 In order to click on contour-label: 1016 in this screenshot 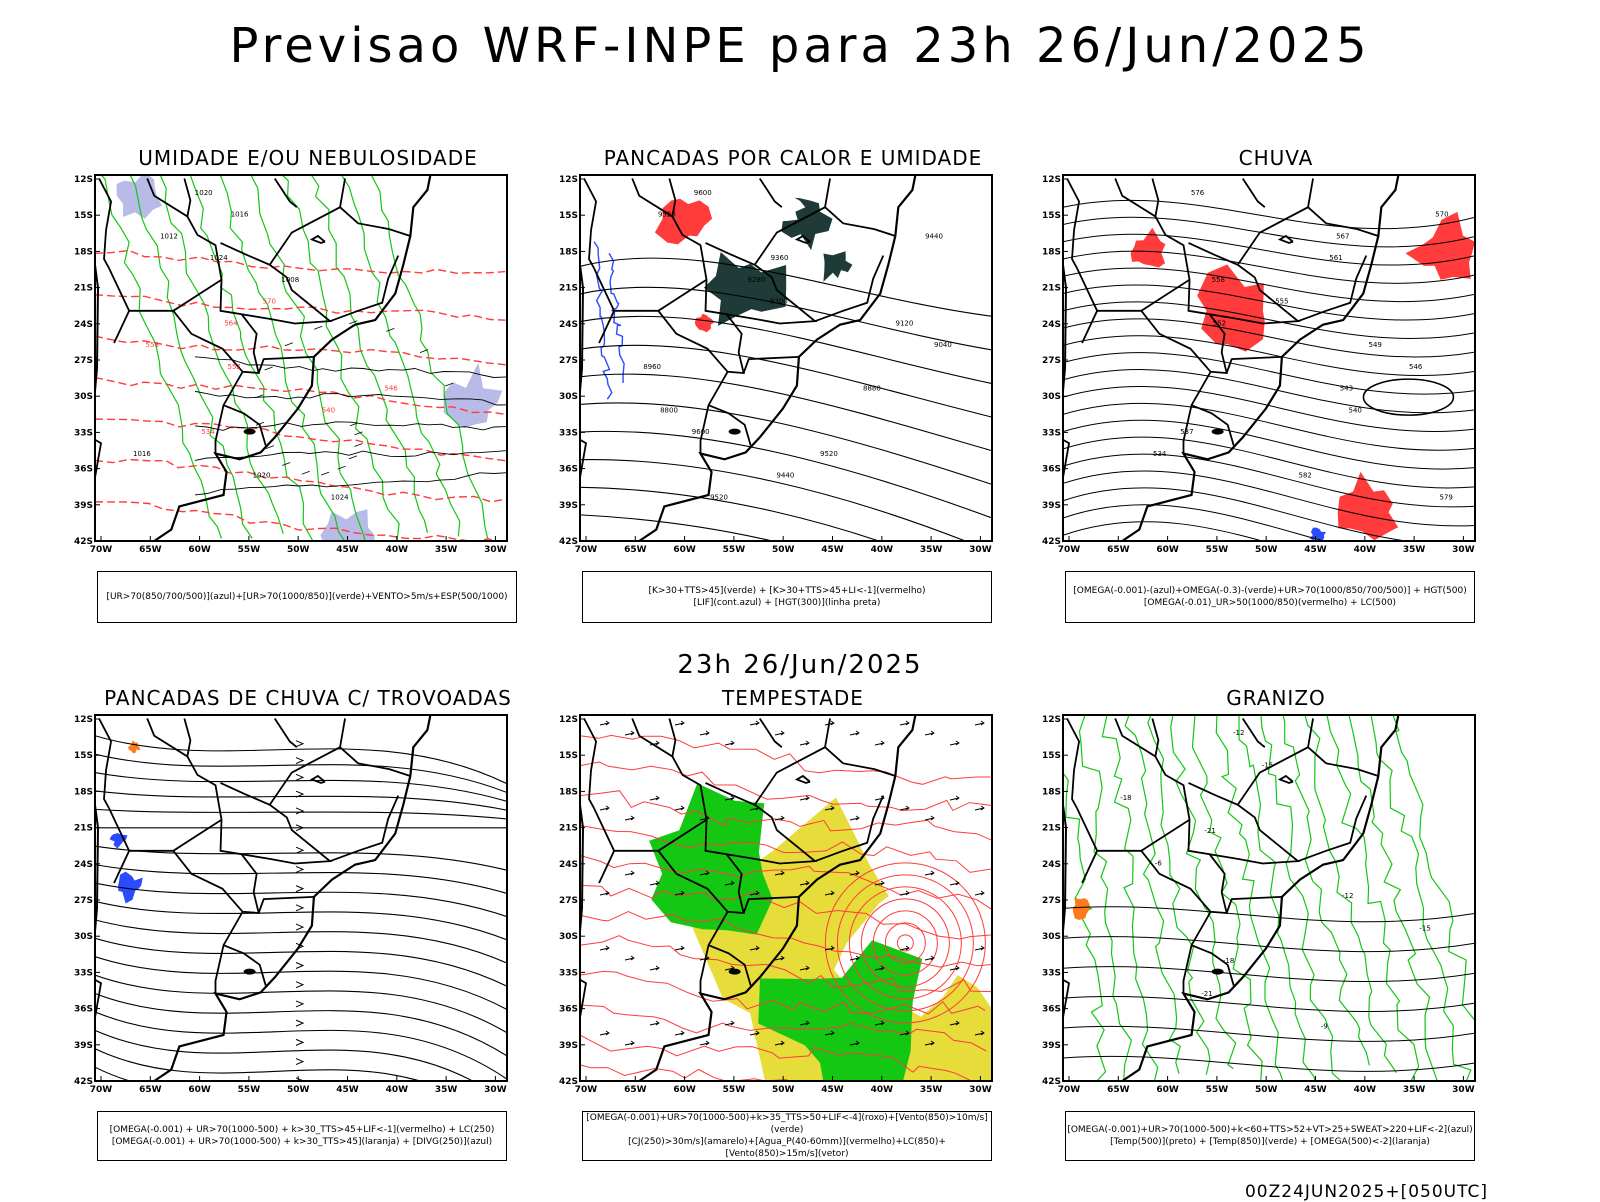, I will do `click(142, 454)`.